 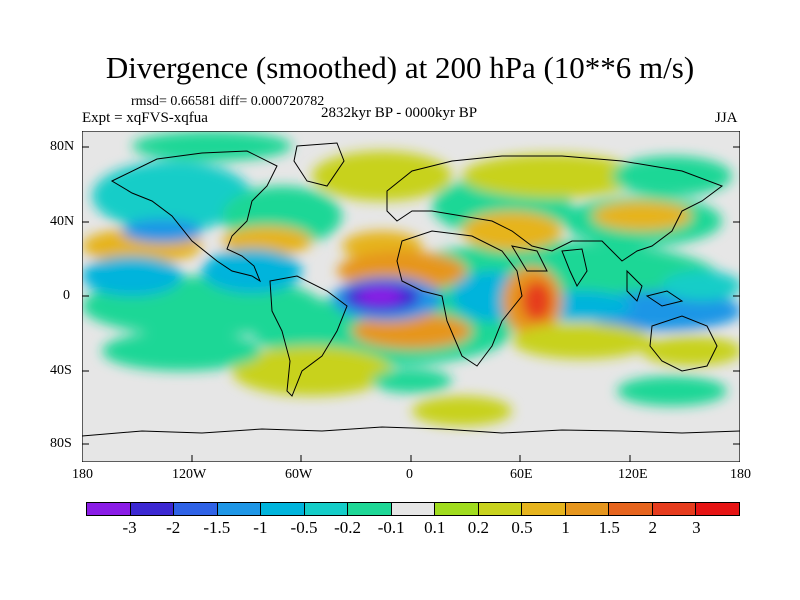 I want to click on colorbar-labels: -3 -2 -1.5 -1 -0.5 -0.2 -0.1 0.1 0.2 0.5 1 1.5 2 3, so click(x=400, y=529).